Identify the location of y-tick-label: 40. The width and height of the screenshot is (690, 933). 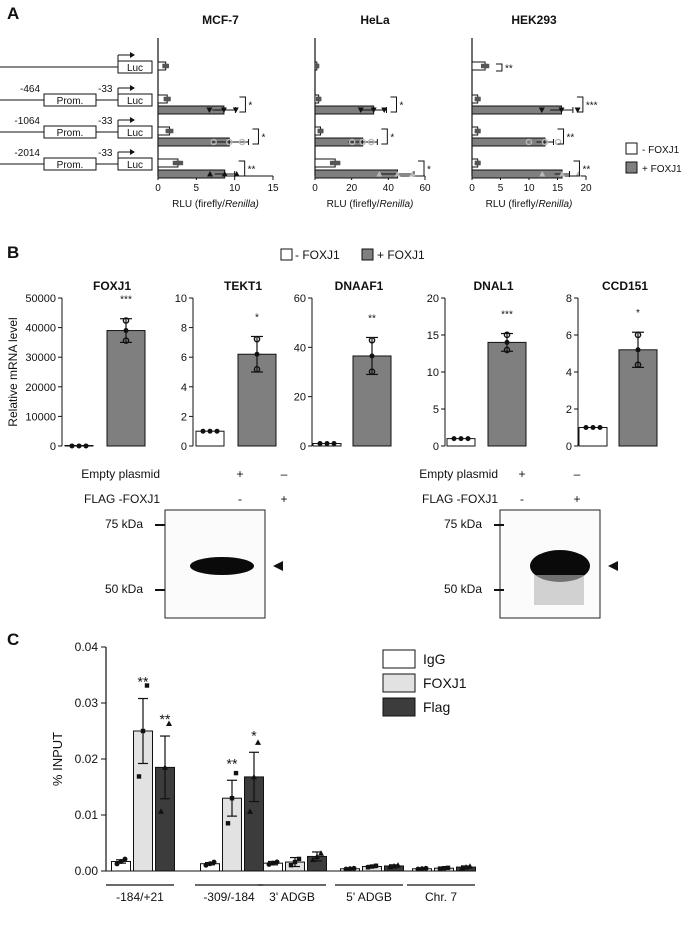
(300, 348).